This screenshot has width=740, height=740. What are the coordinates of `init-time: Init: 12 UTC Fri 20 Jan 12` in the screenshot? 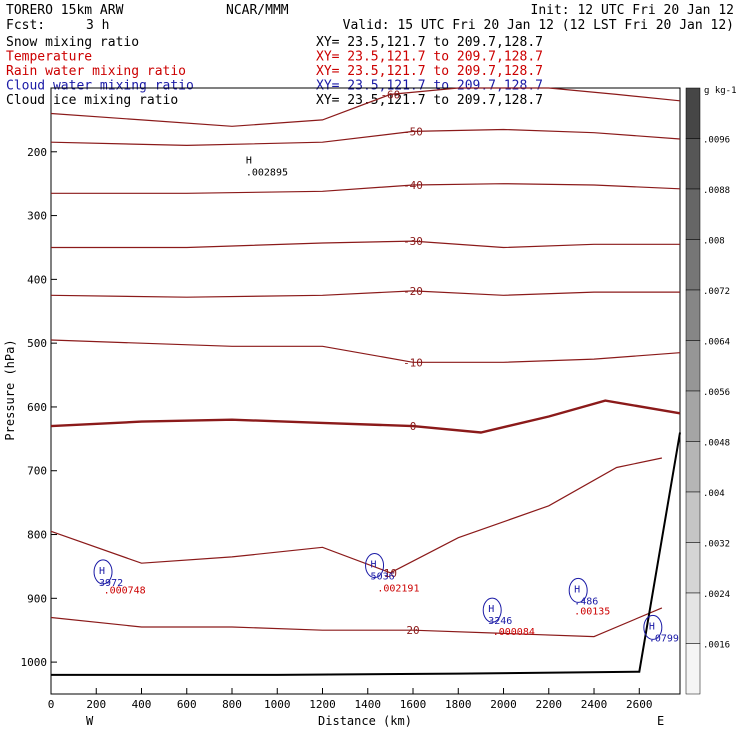 It's located at (633, 10).